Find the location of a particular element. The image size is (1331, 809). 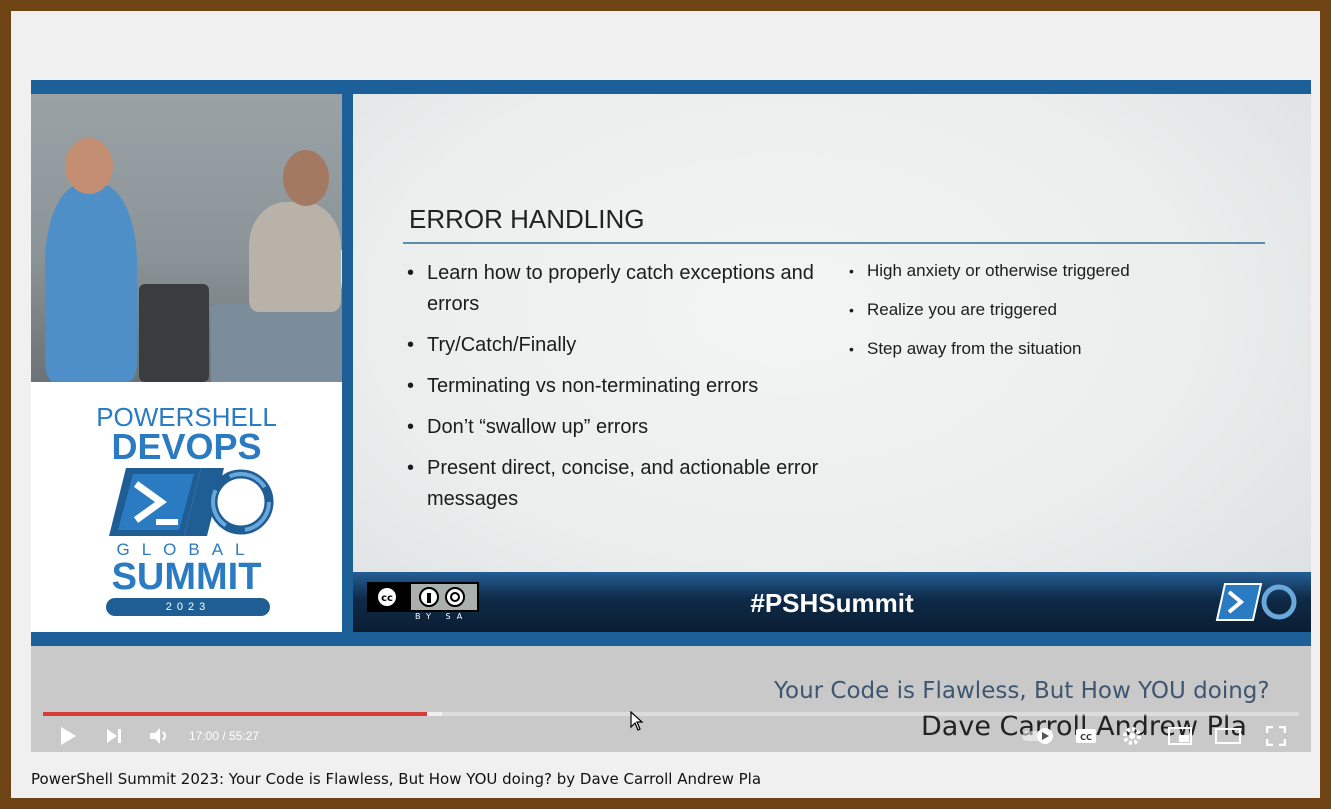

bullet-item: Don’t “swallow up” errors is located at coordinates (617, 427).